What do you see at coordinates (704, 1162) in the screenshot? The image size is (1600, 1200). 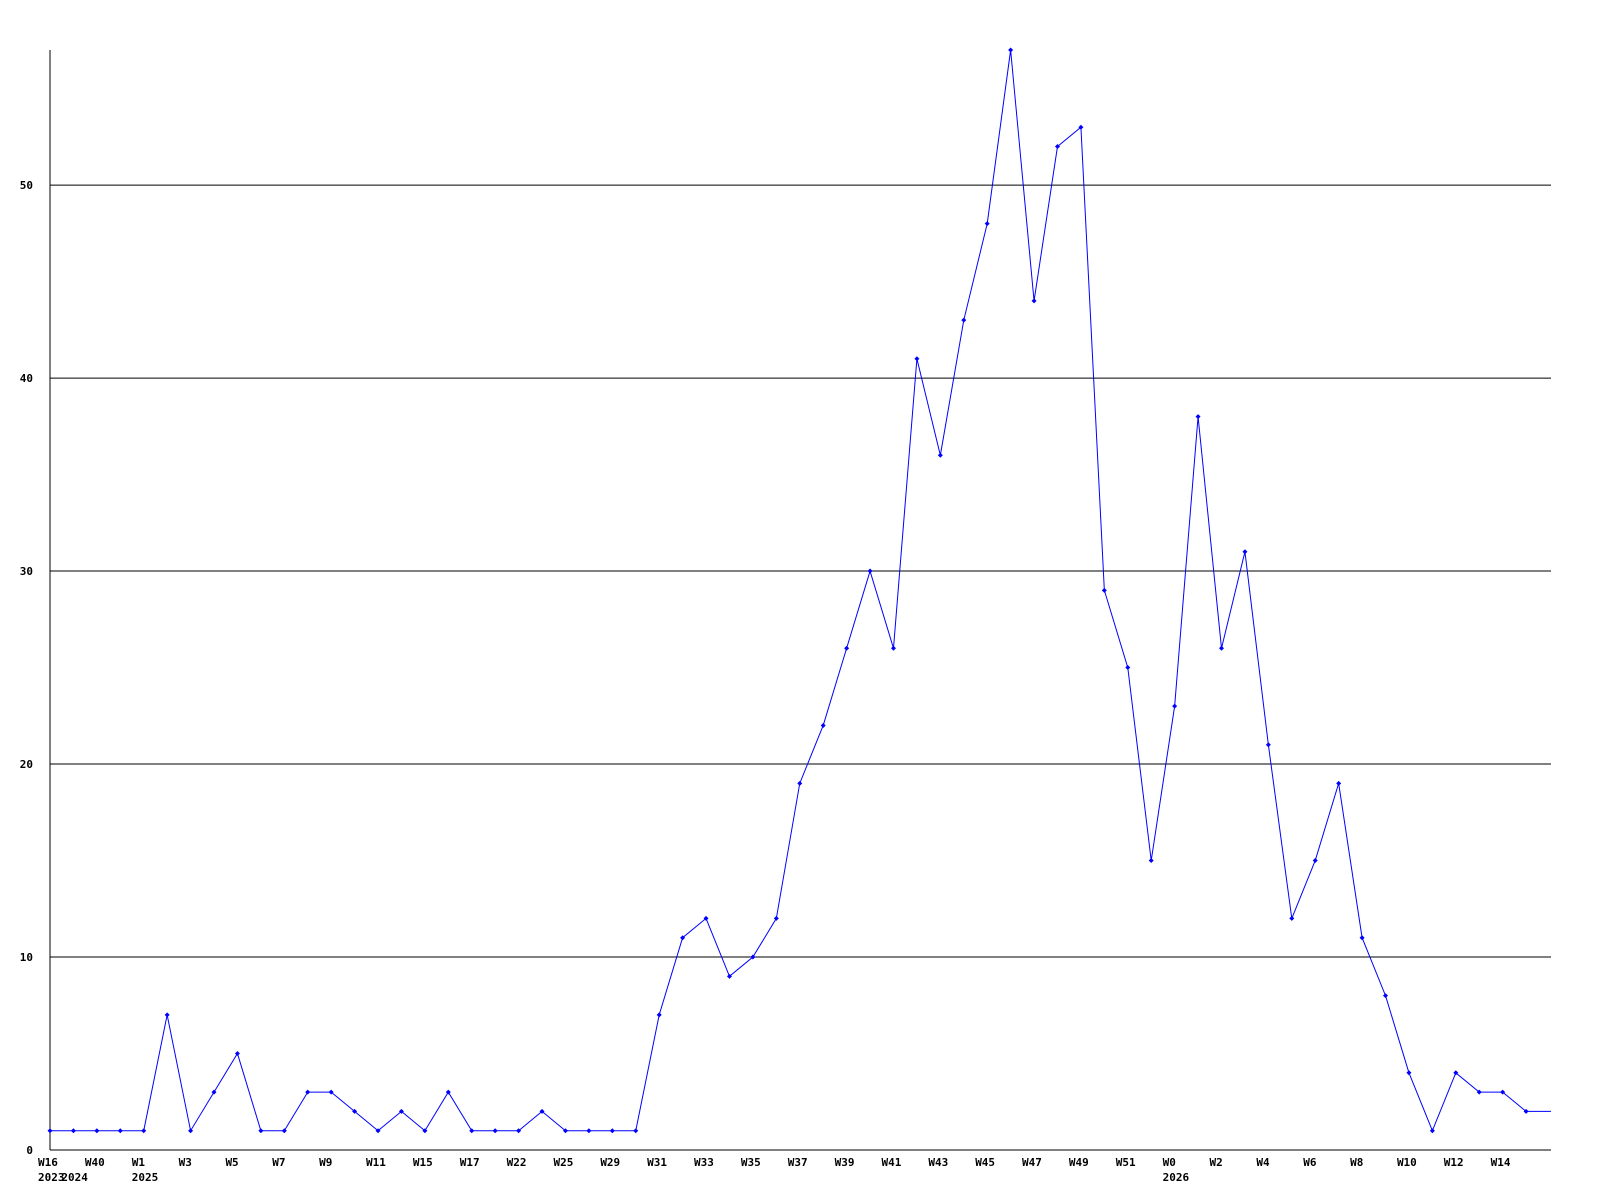 I see `x-tick-label: W33` at bounding box center [704, 1162].